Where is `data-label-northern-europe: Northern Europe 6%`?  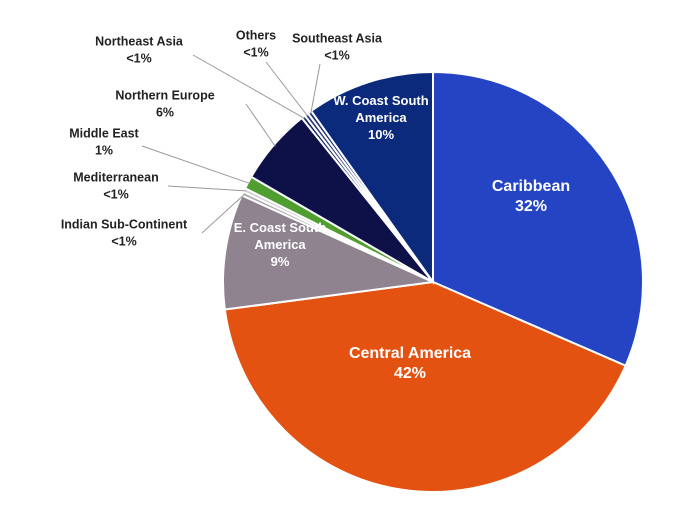
data-label-northern-europe: Northern Europe 6% is located at coordinates (164, 104).